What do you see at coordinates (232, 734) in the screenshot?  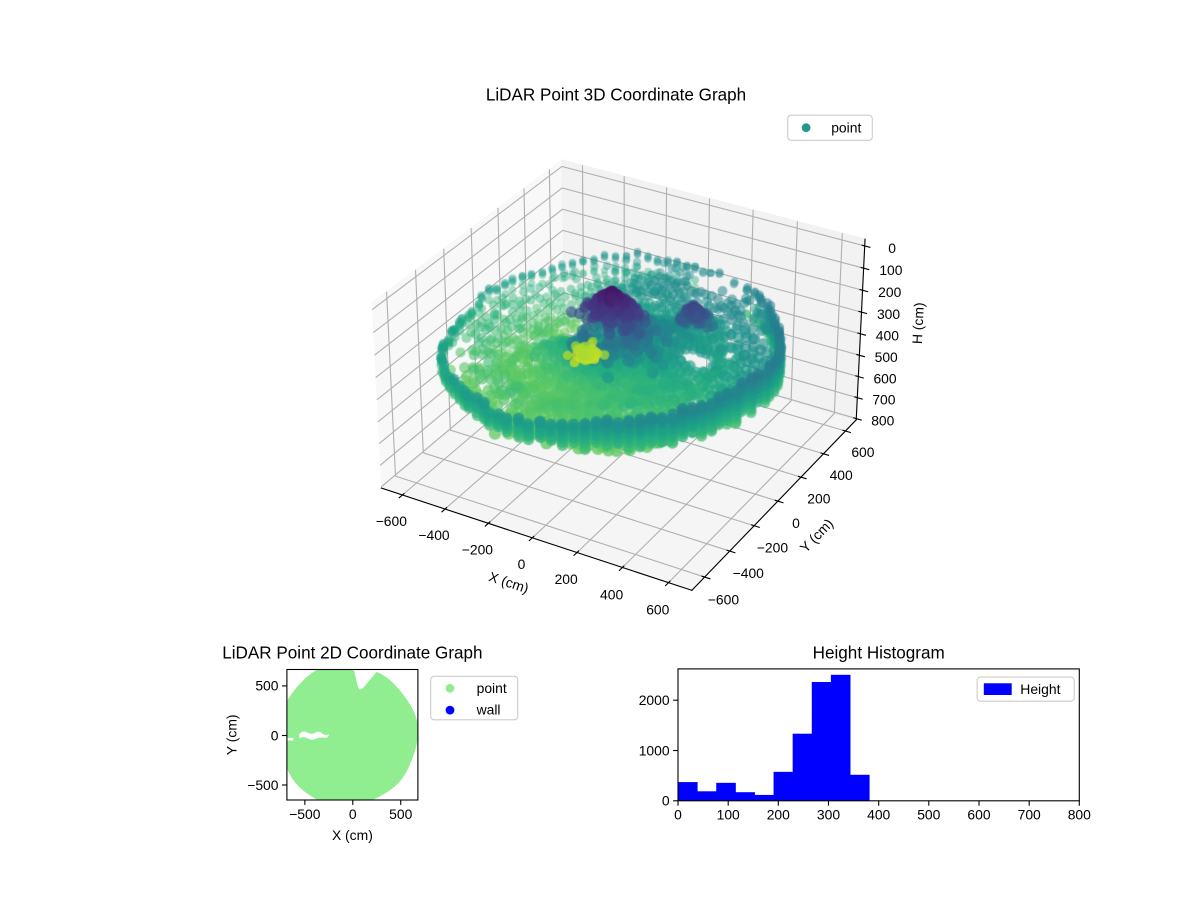 I see `svg-text: Y (cm)` at bounding box center [232, 734].